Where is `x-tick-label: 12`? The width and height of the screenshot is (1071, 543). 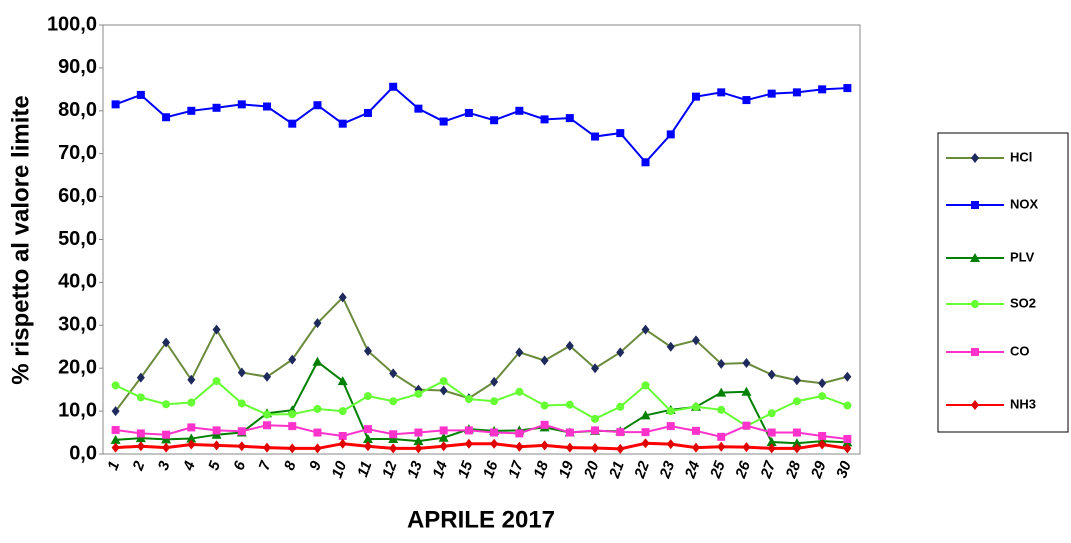 x-tick-label: 12 is located at coordinates (390, 469).